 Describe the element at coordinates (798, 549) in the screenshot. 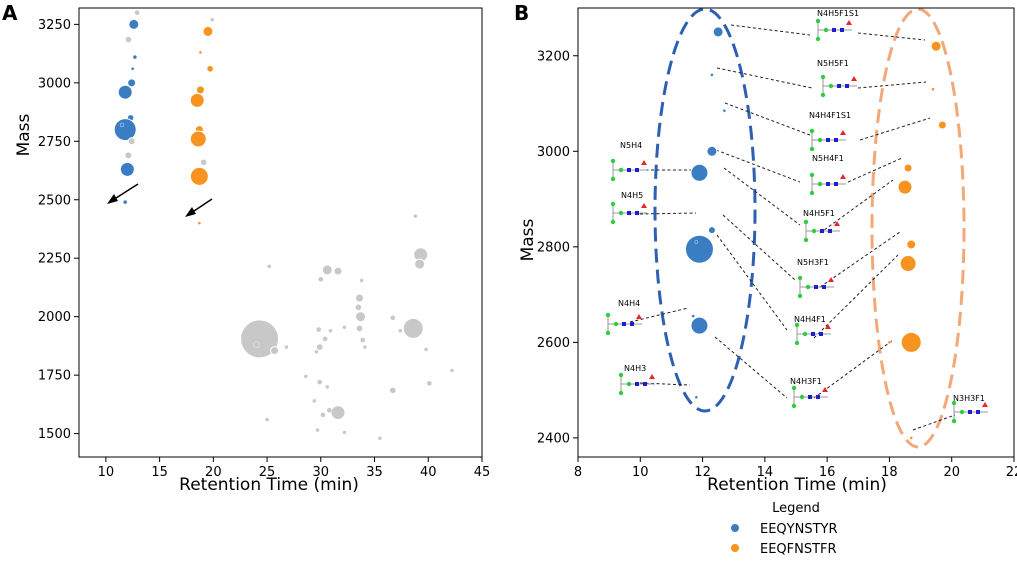

I see `legend-label-orange: EEQFNSTFR` at that location.